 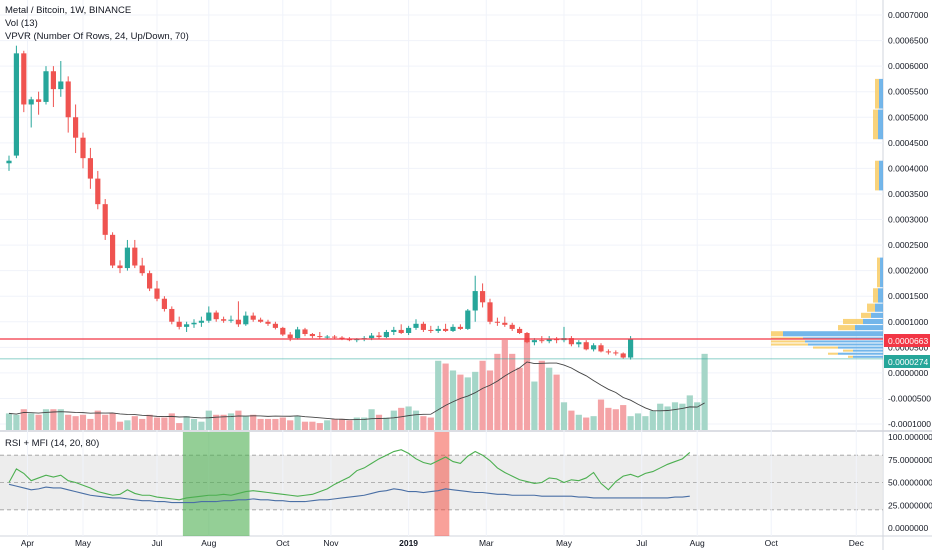 What do you see at coordinates (27, 543) in the screenshot?
I see `time-tick-label: Apr` at bounding box center [27, 543].